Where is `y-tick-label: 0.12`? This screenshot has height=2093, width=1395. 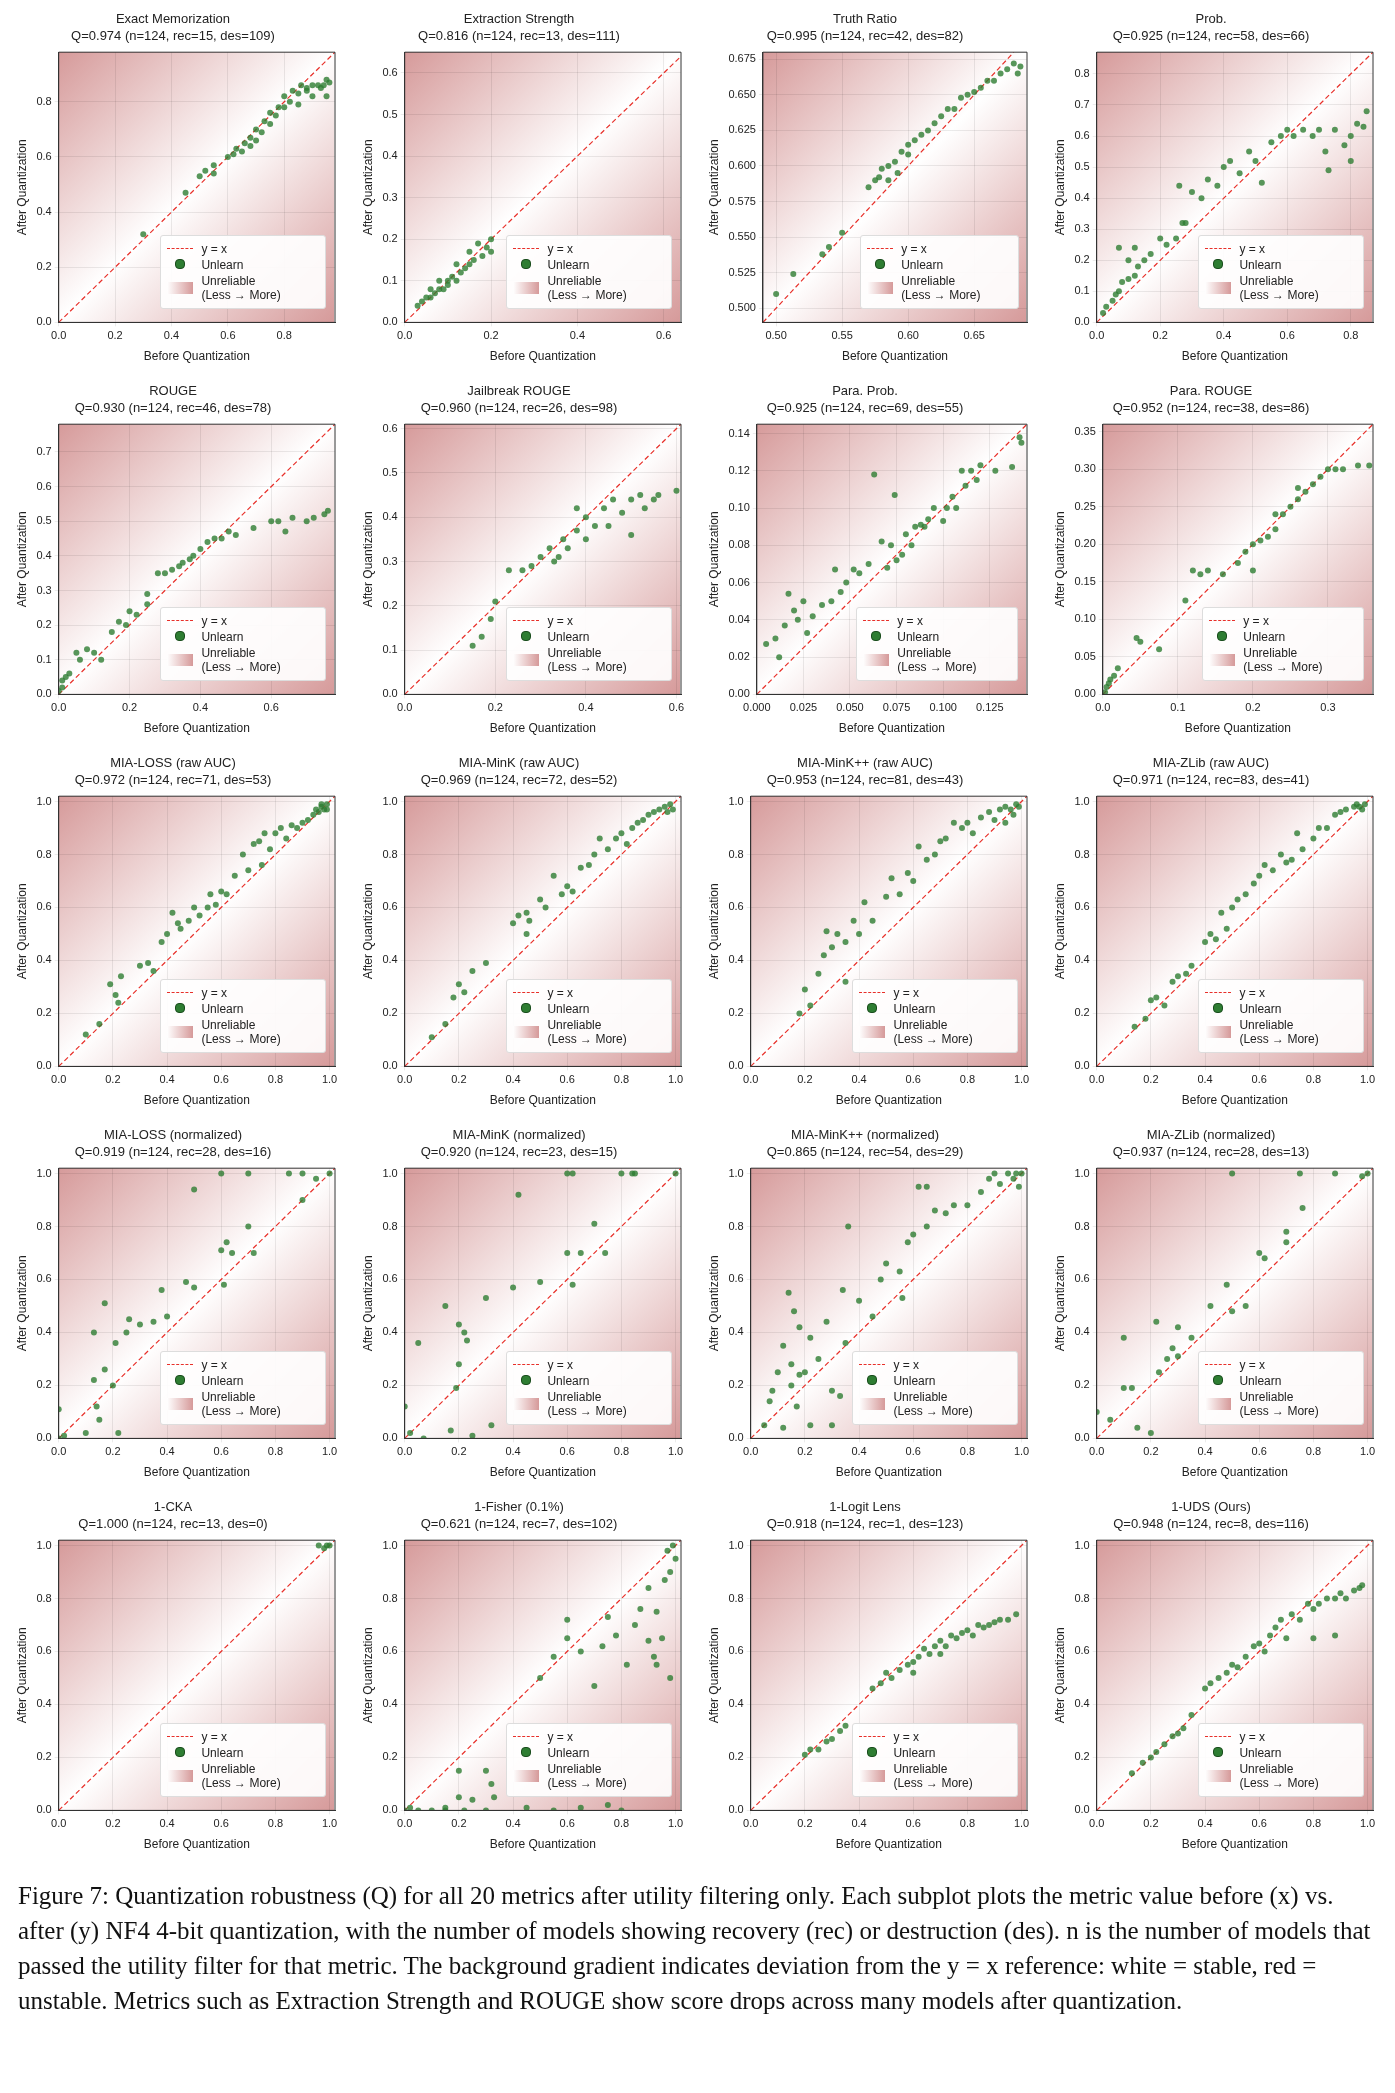
y-tick-label: 0.12 is located at coordinates (738, 469).